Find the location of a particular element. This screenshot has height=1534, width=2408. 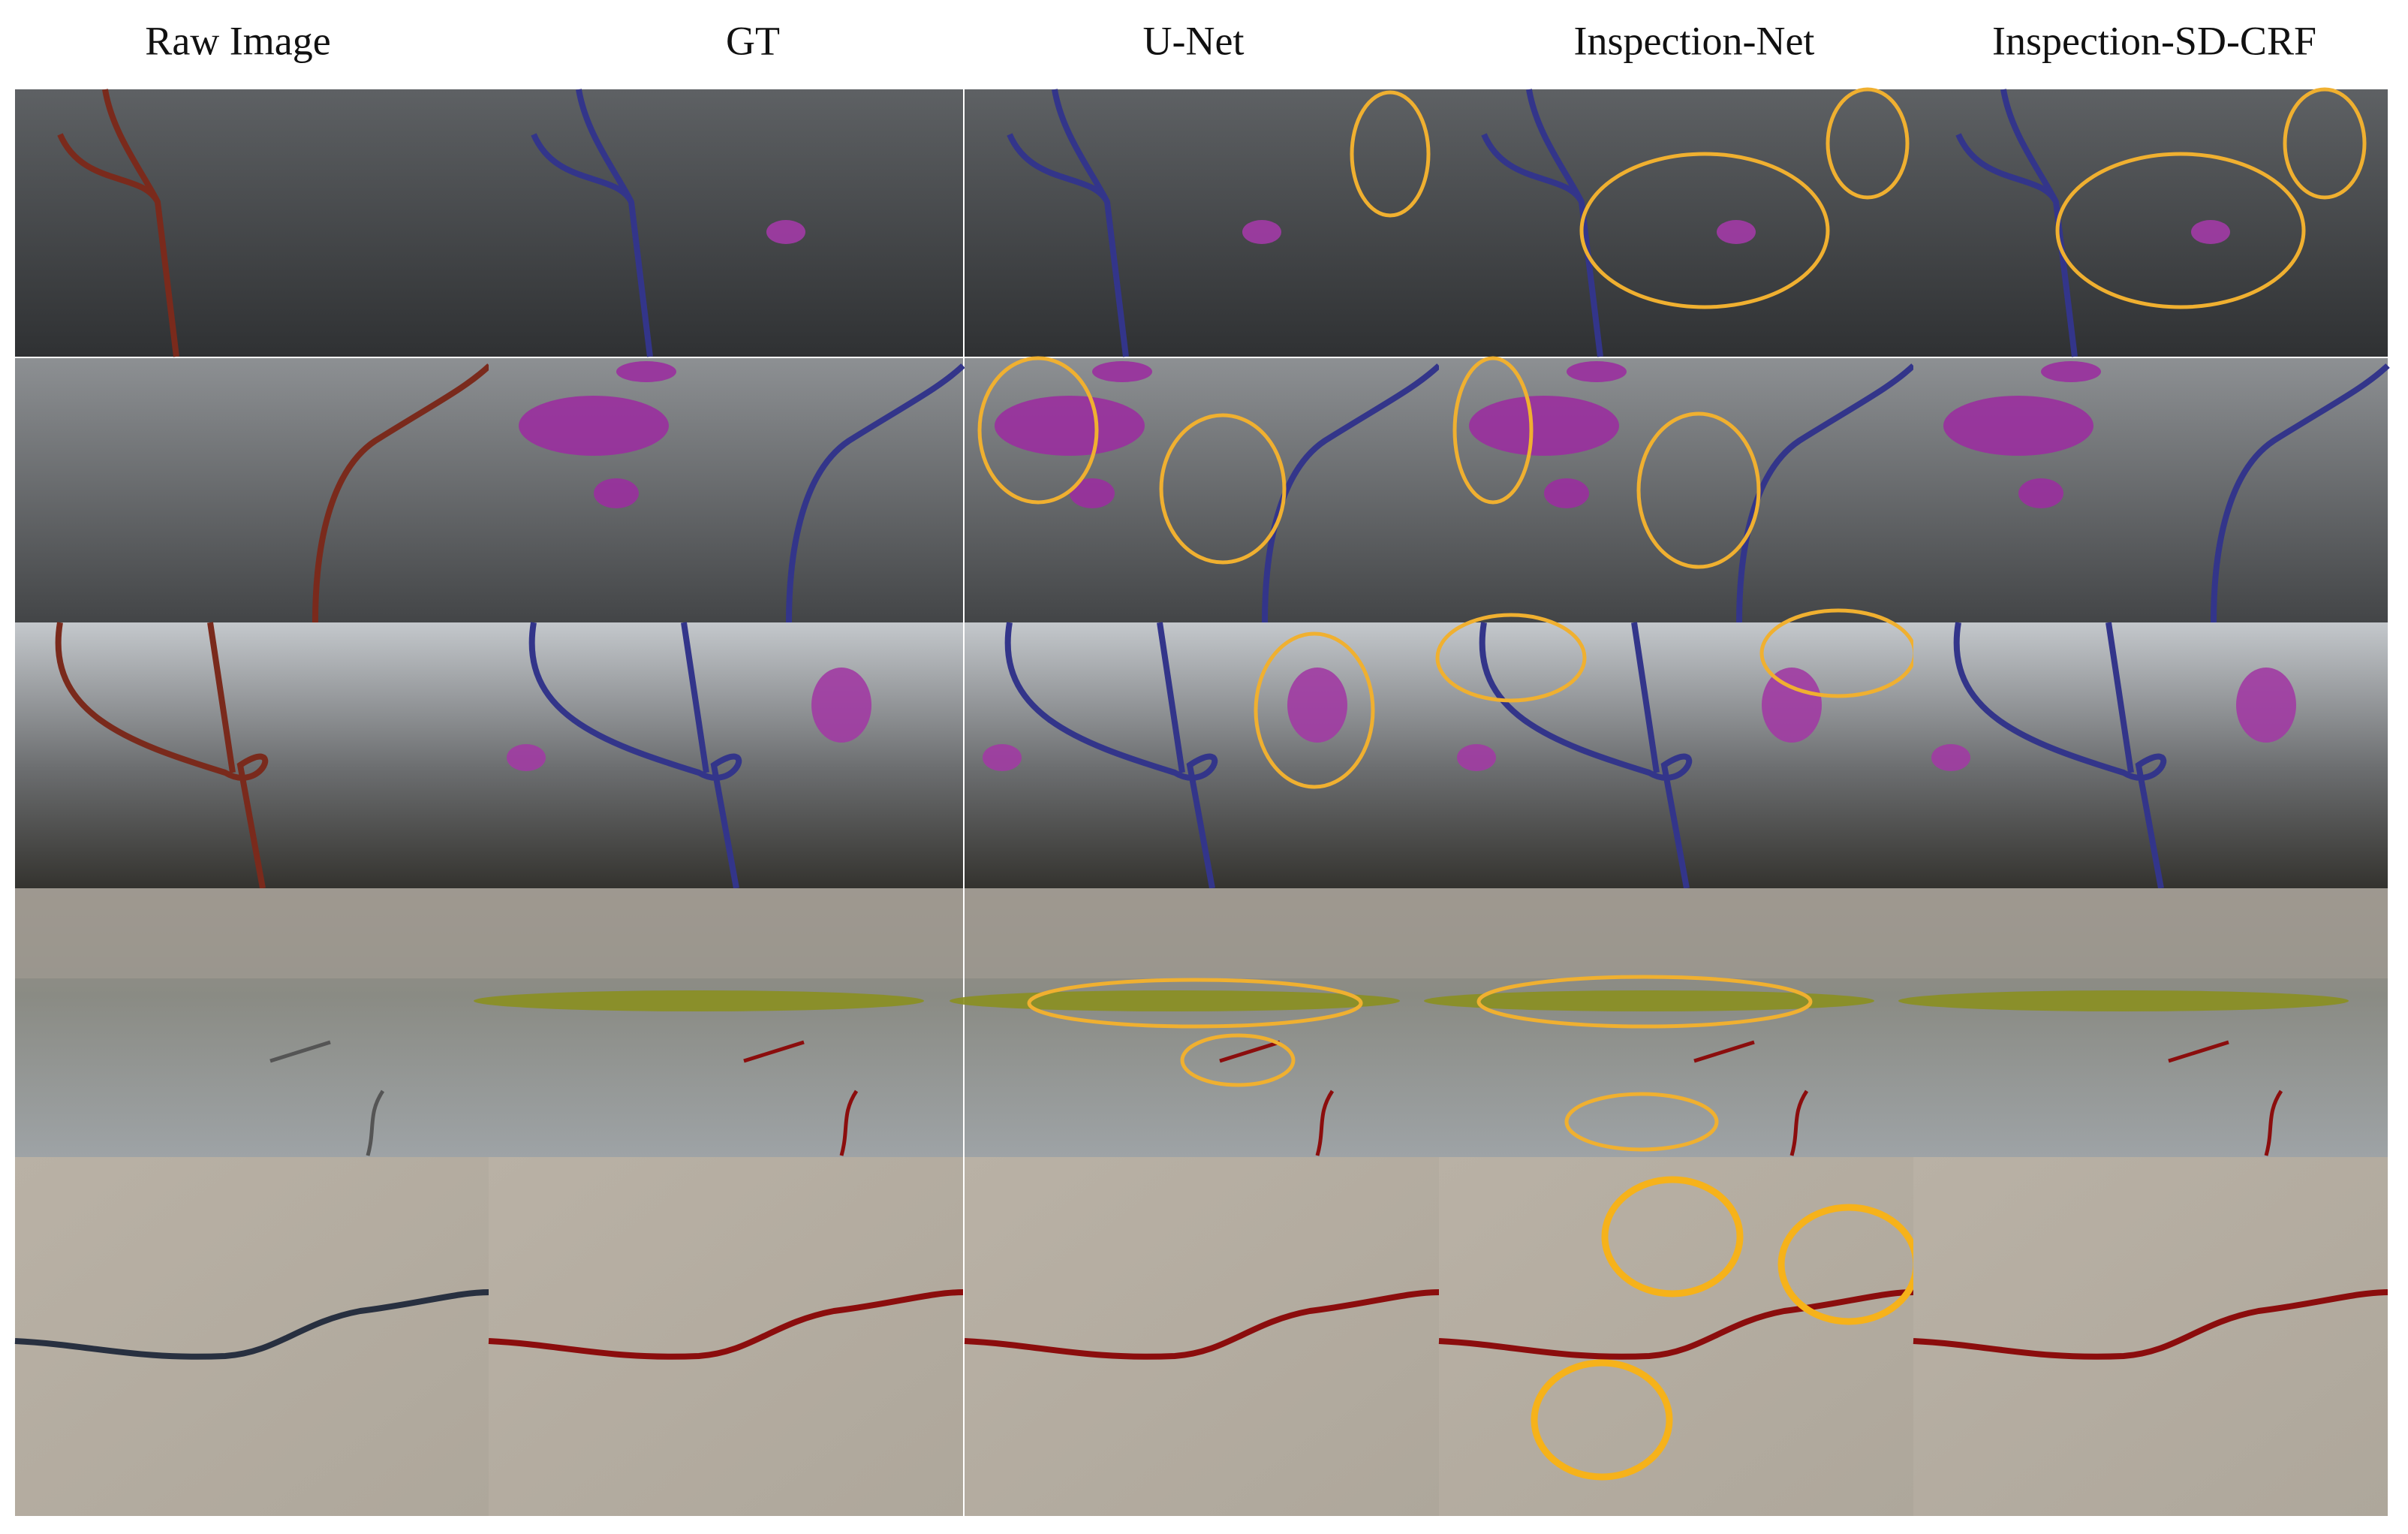

column-header: Raw Image is located at coordinates (237, 40).